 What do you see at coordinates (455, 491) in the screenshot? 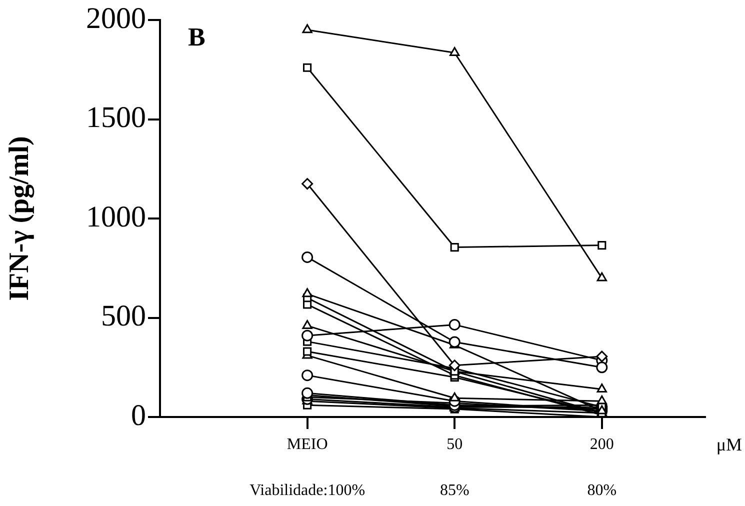
I see `text: 85%` at bounding box center [455, 491].